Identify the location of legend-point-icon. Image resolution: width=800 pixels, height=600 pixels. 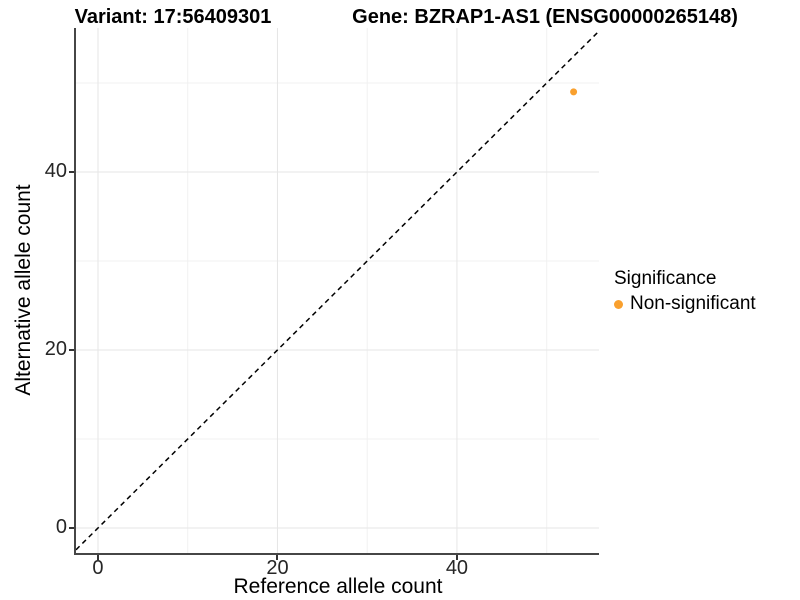
(618, 304).